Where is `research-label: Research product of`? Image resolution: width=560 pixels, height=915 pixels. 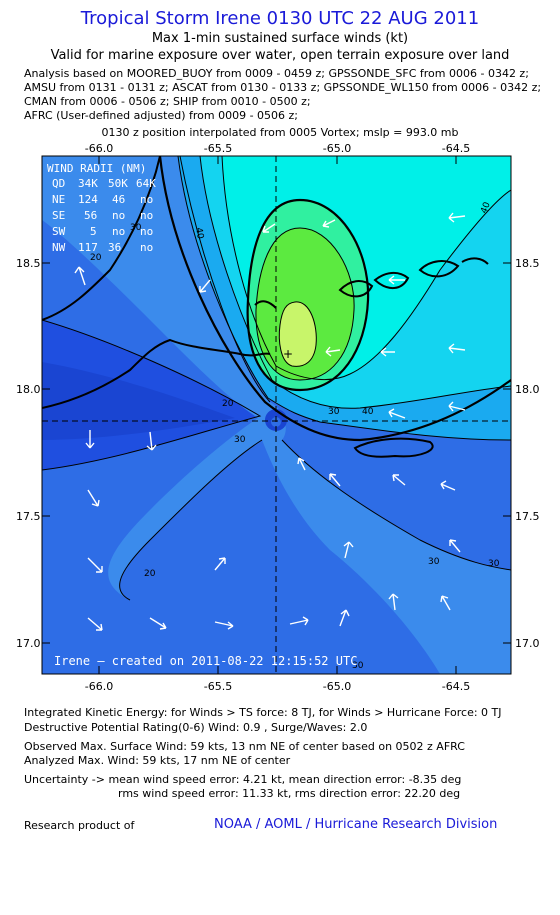
research-label: Research product of is located at coordinates (79, 825).